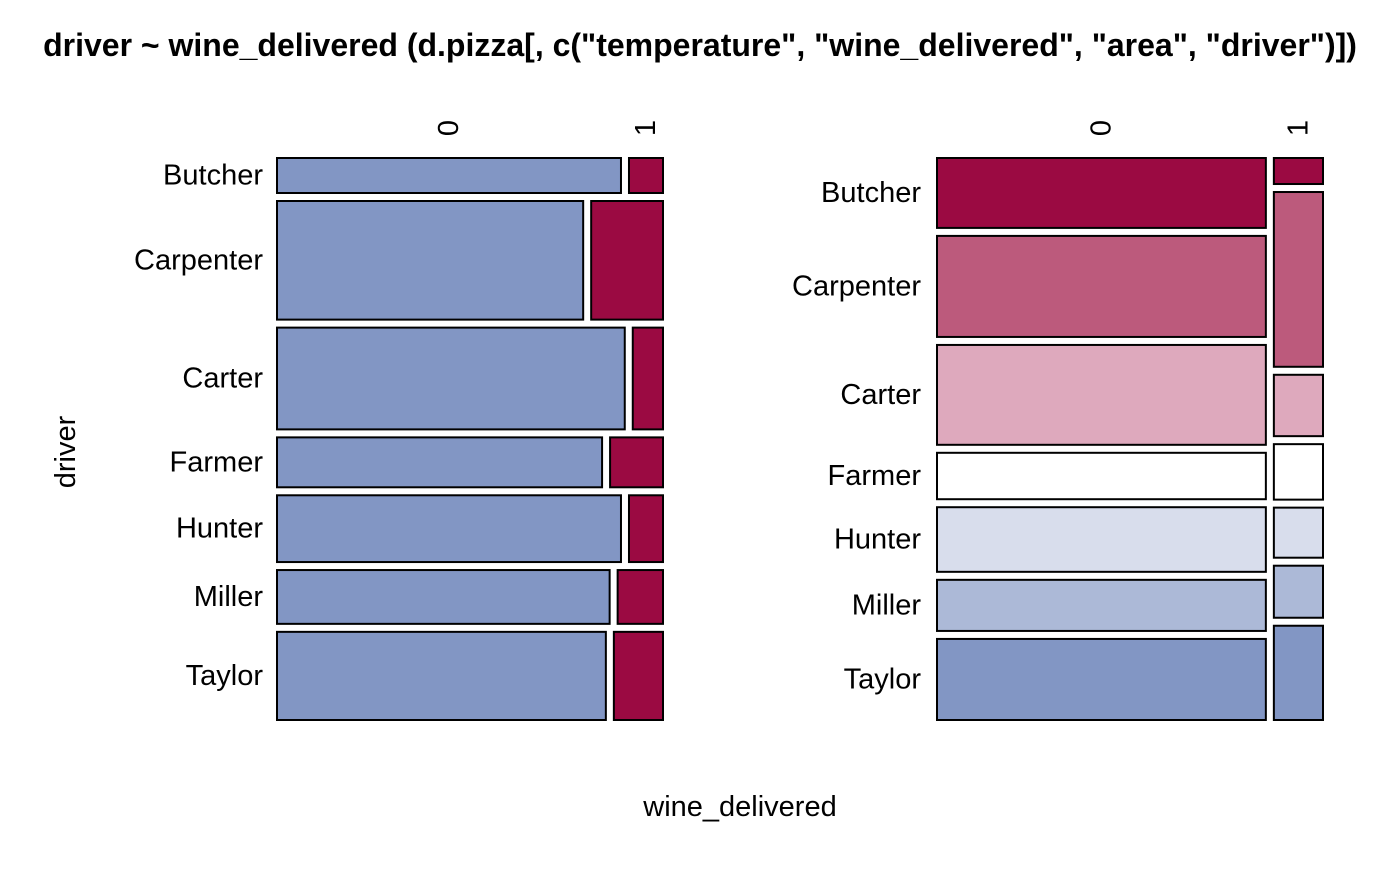  What do you see at coordinates (877, 540) in the screenshot?
I see `row-label-right-hunter: Hunter` at bounding box center [877, 540].